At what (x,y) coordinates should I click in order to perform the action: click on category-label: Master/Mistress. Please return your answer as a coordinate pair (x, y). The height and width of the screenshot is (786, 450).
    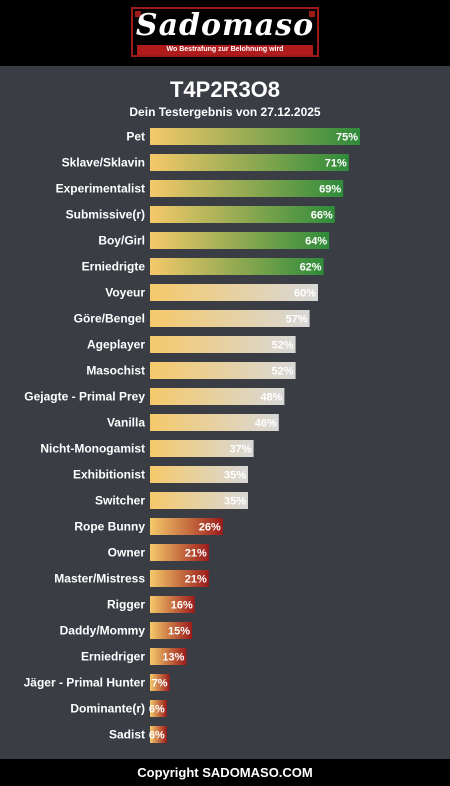
    Looking at the image, I should click on (99, 579).